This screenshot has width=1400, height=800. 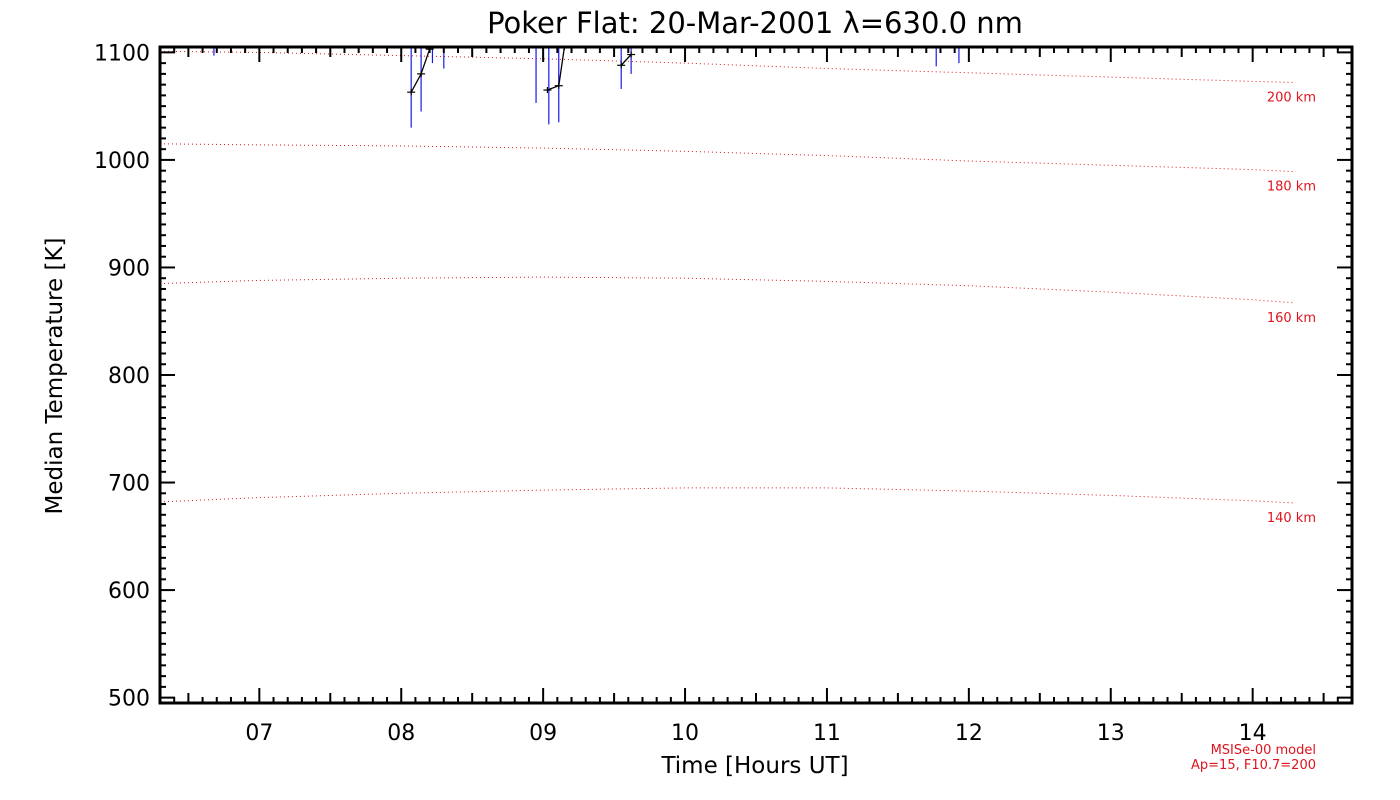 What do you see at coordinates (755, 23) in the screenshot?
I see `chart-title: Poker Flat: 20-Mar-2001 λ=630.0 nm` at bounding box center [755, 23].